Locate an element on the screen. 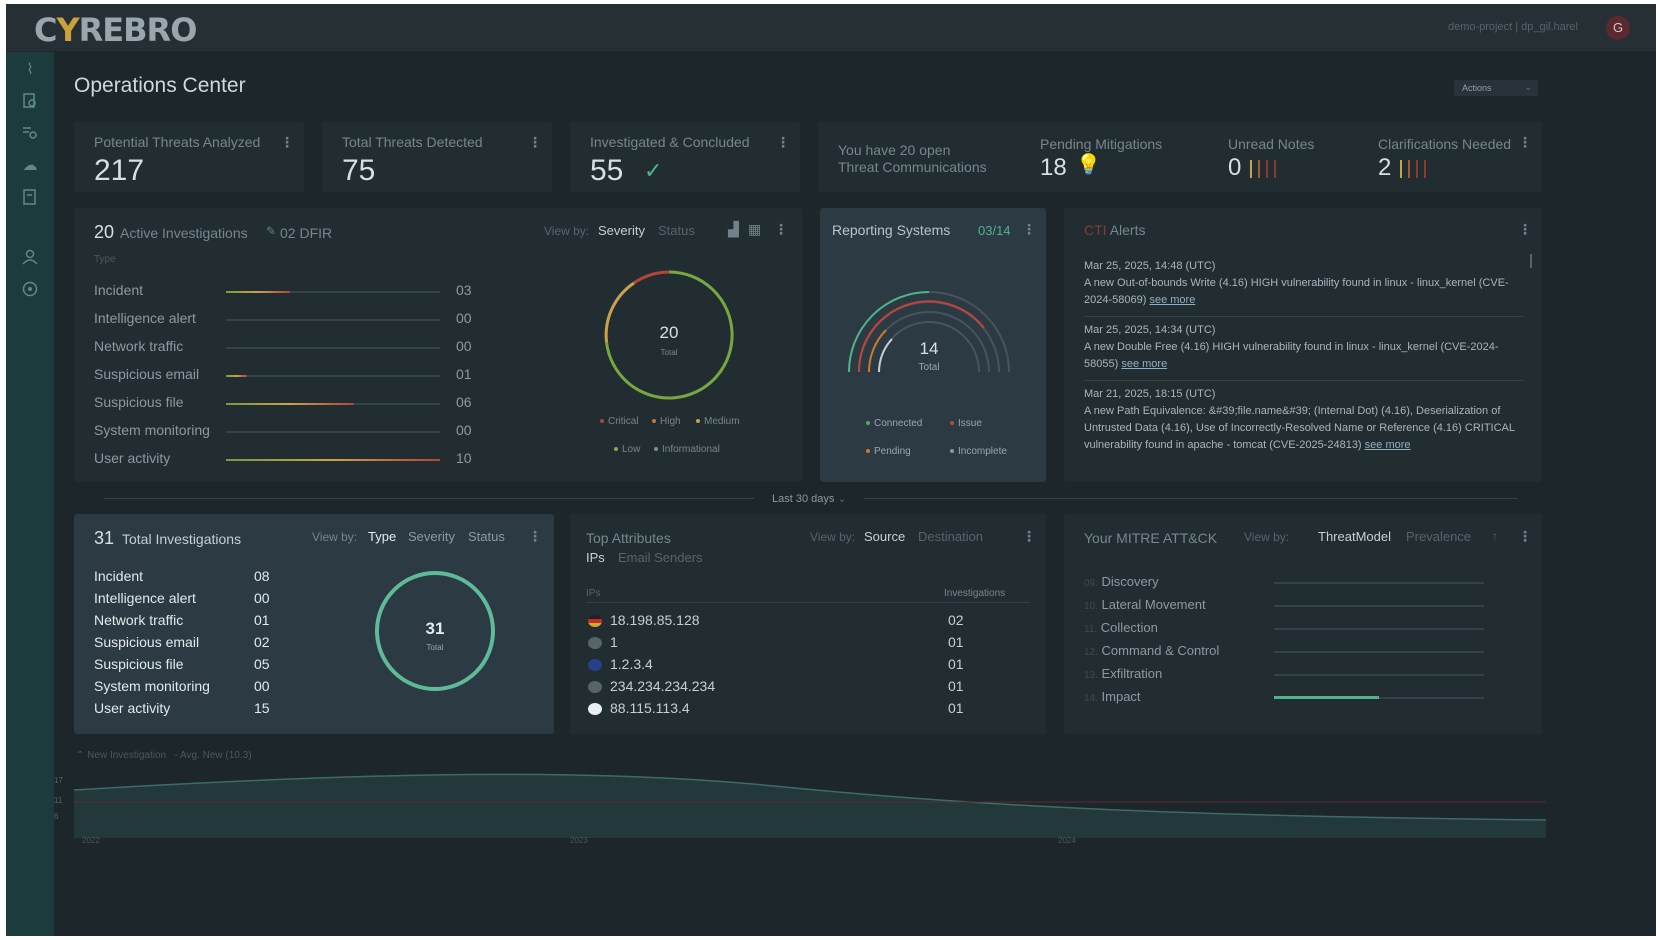  total-row-label: Suspicious file is located at coordinates (139, 664).